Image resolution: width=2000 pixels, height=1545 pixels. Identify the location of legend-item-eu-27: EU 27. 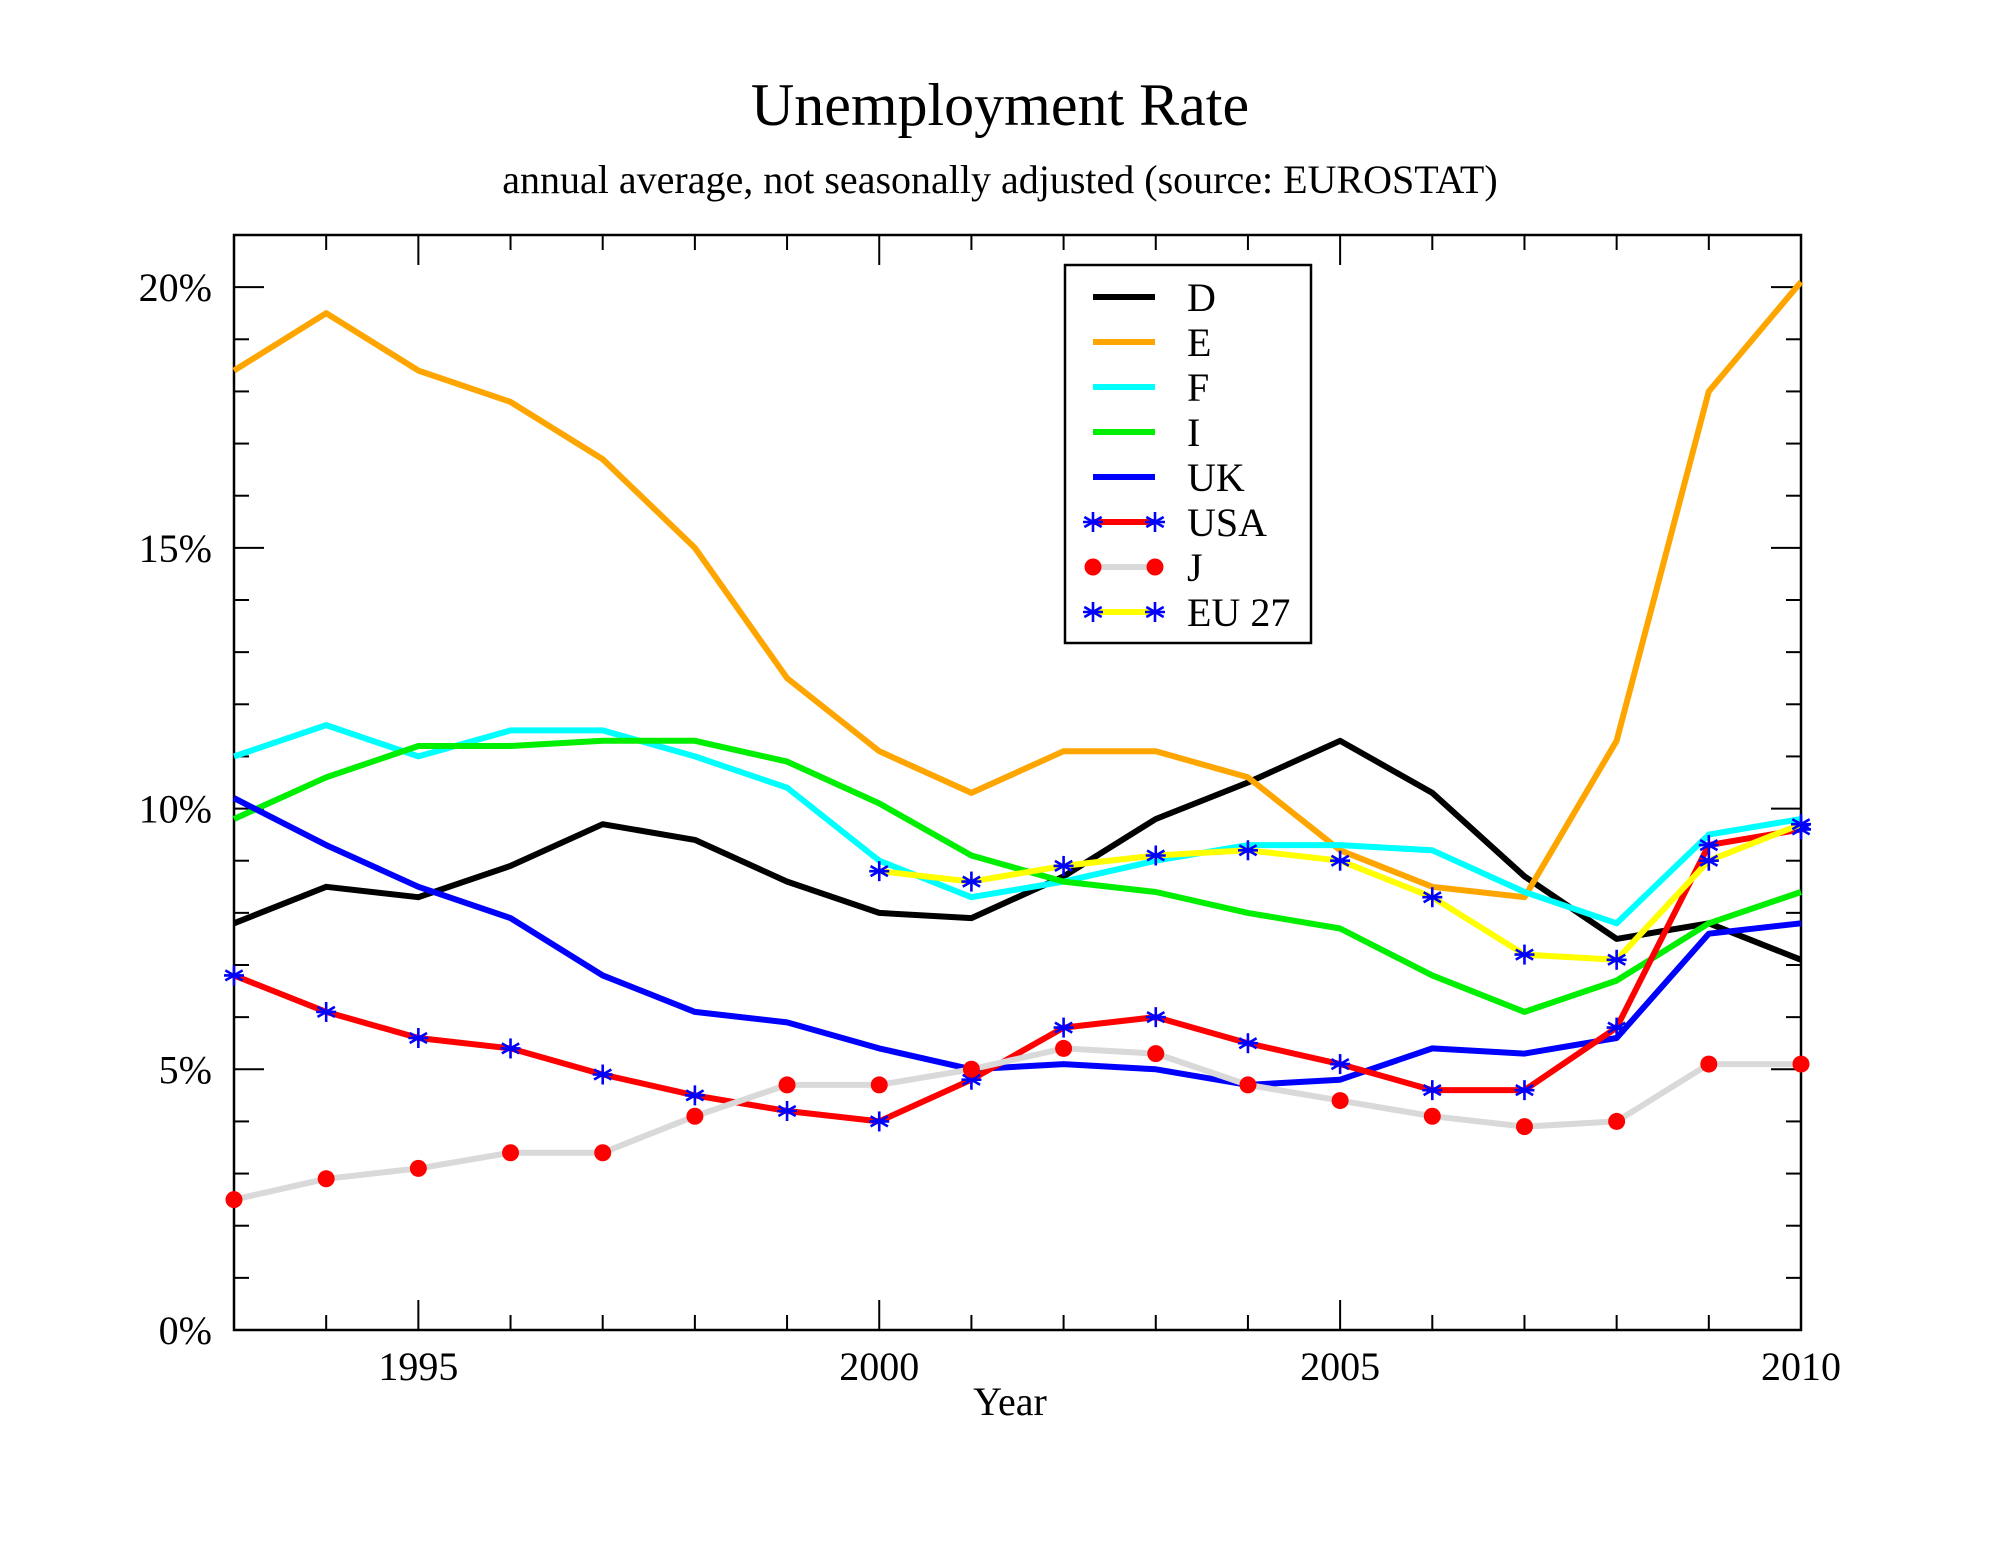
(1186, 612).